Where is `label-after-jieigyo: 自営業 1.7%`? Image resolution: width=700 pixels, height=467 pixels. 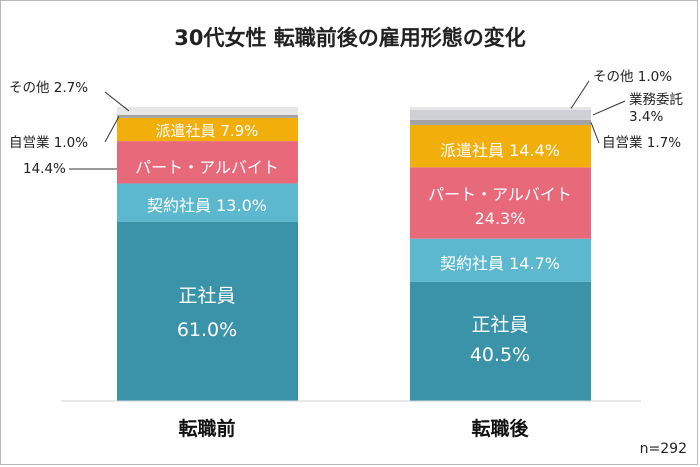 label-after-jieigyo: 自営業 1.7% is located at coordinates (641, 143).